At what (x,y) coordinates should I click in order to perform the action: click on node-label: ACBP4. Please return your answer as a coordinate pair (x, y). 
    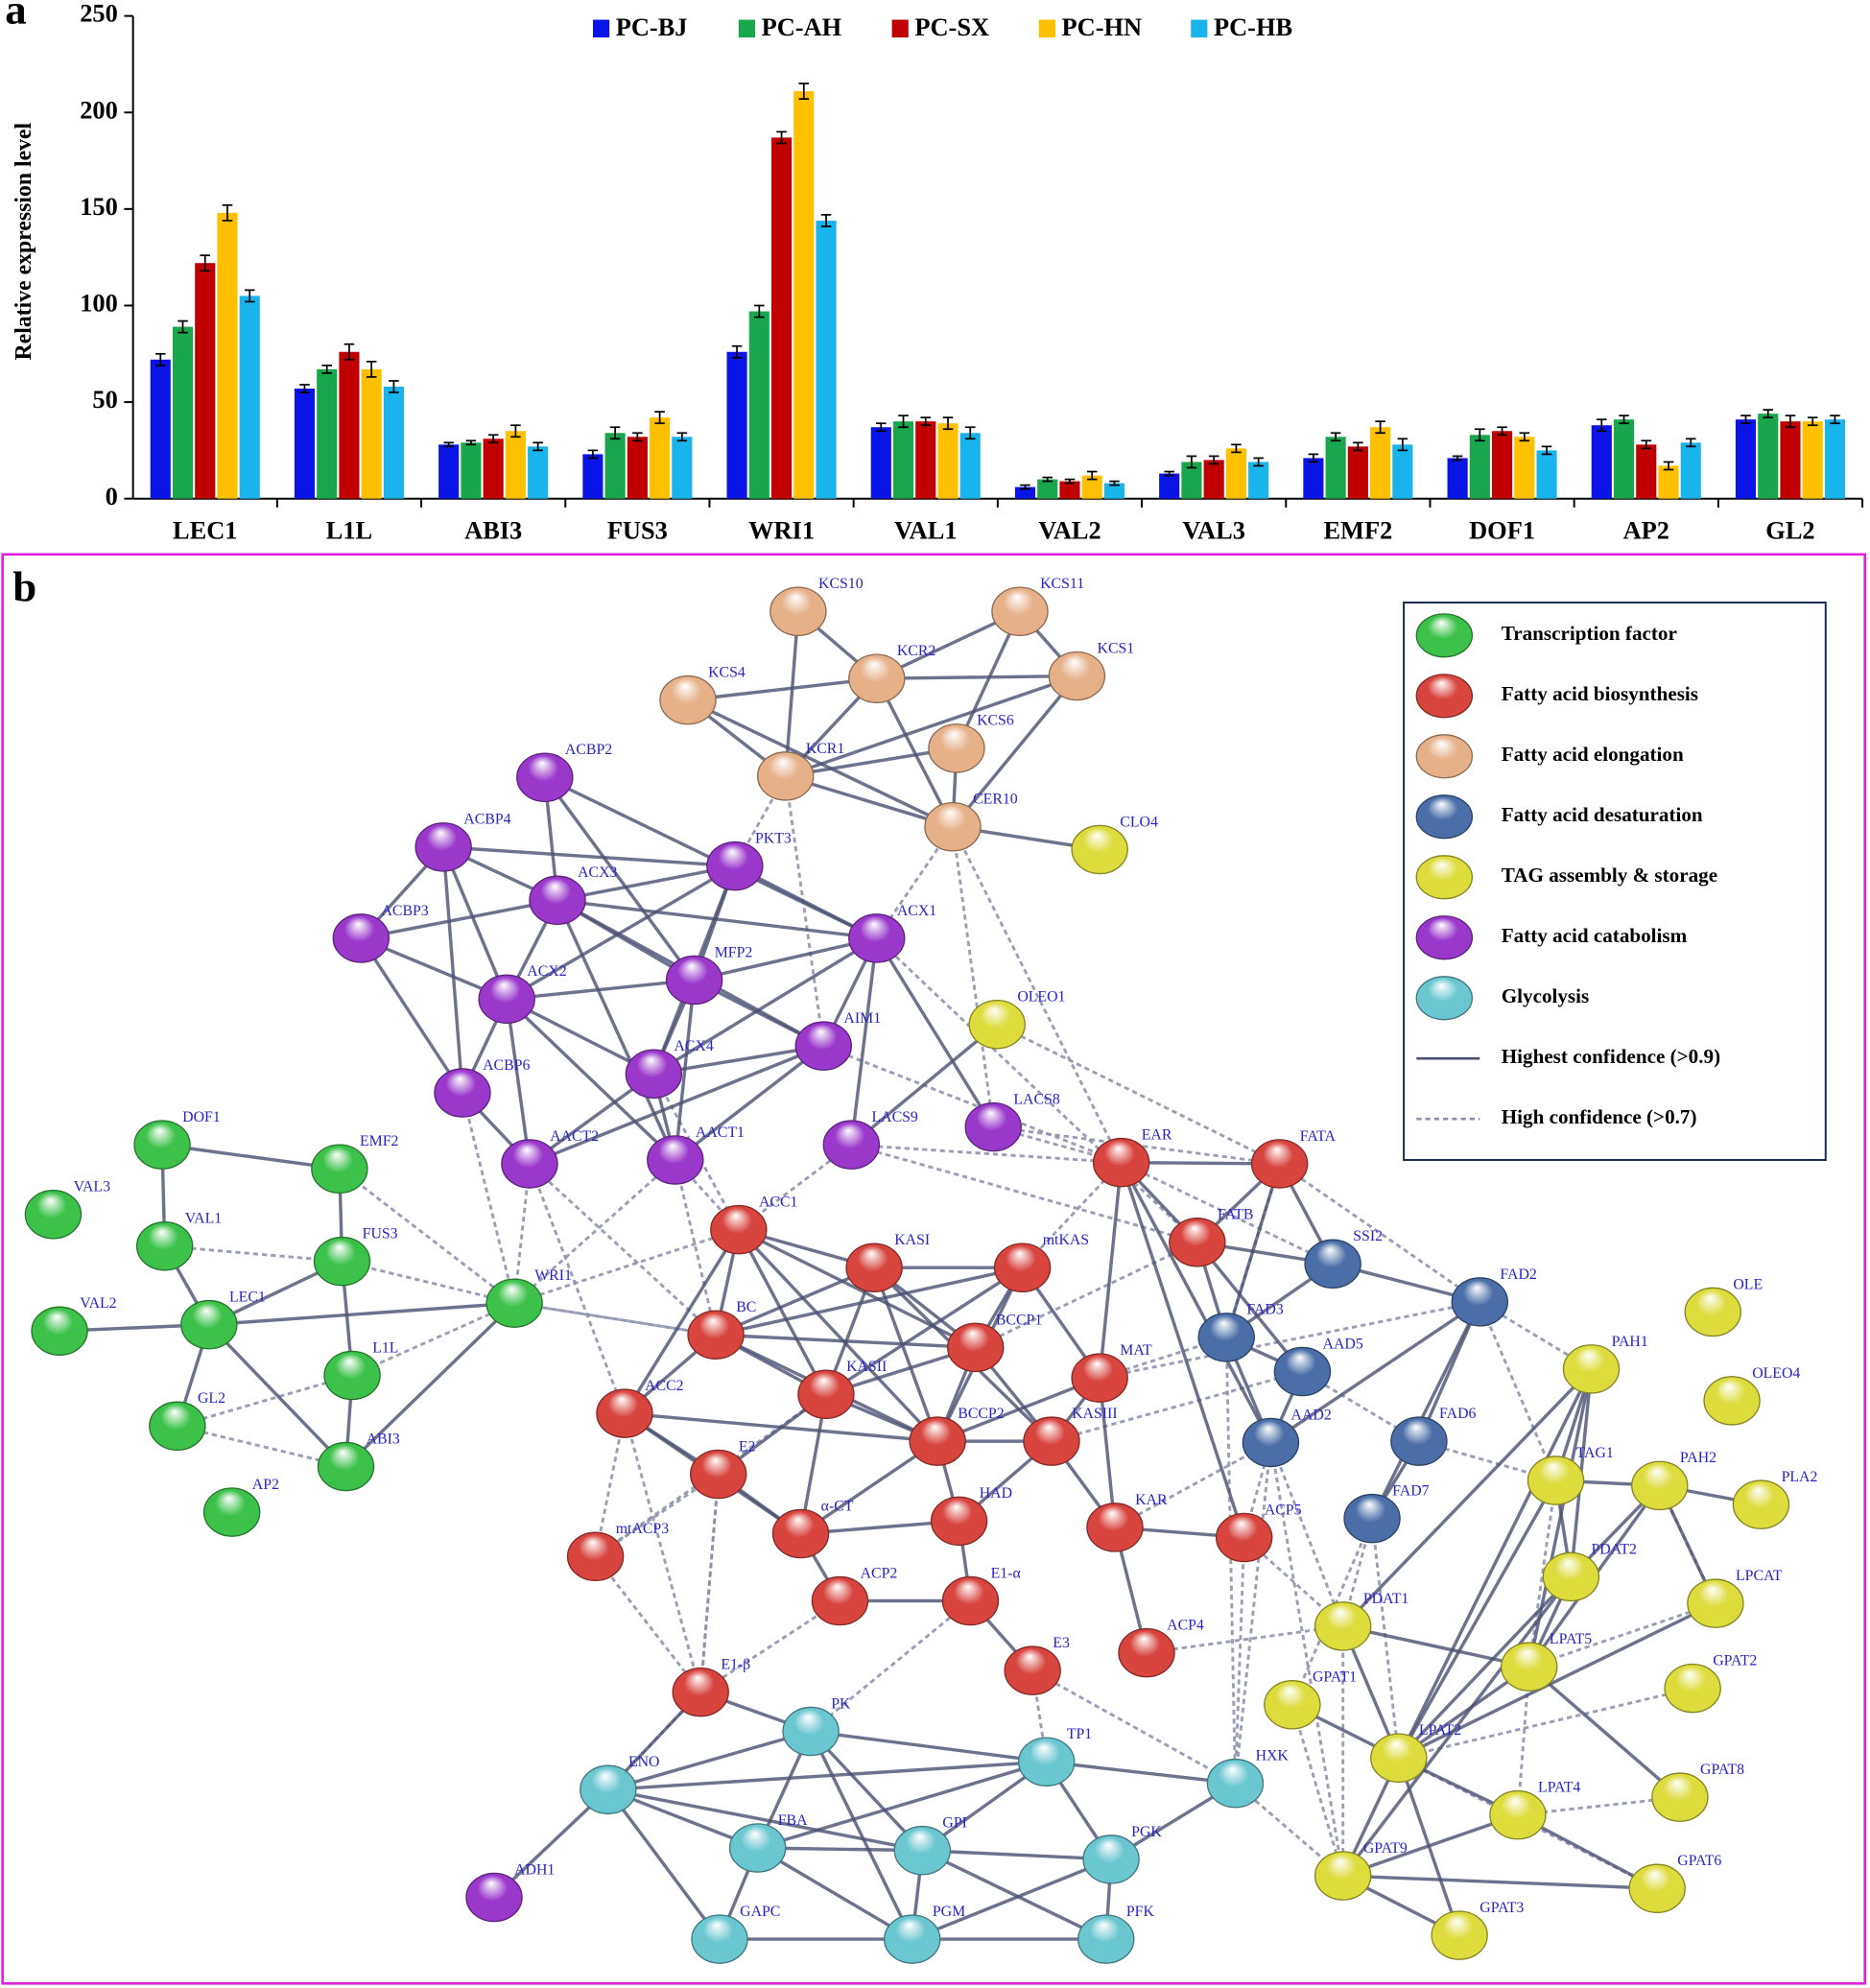
    Looking at the image, I should click on (486, 820).